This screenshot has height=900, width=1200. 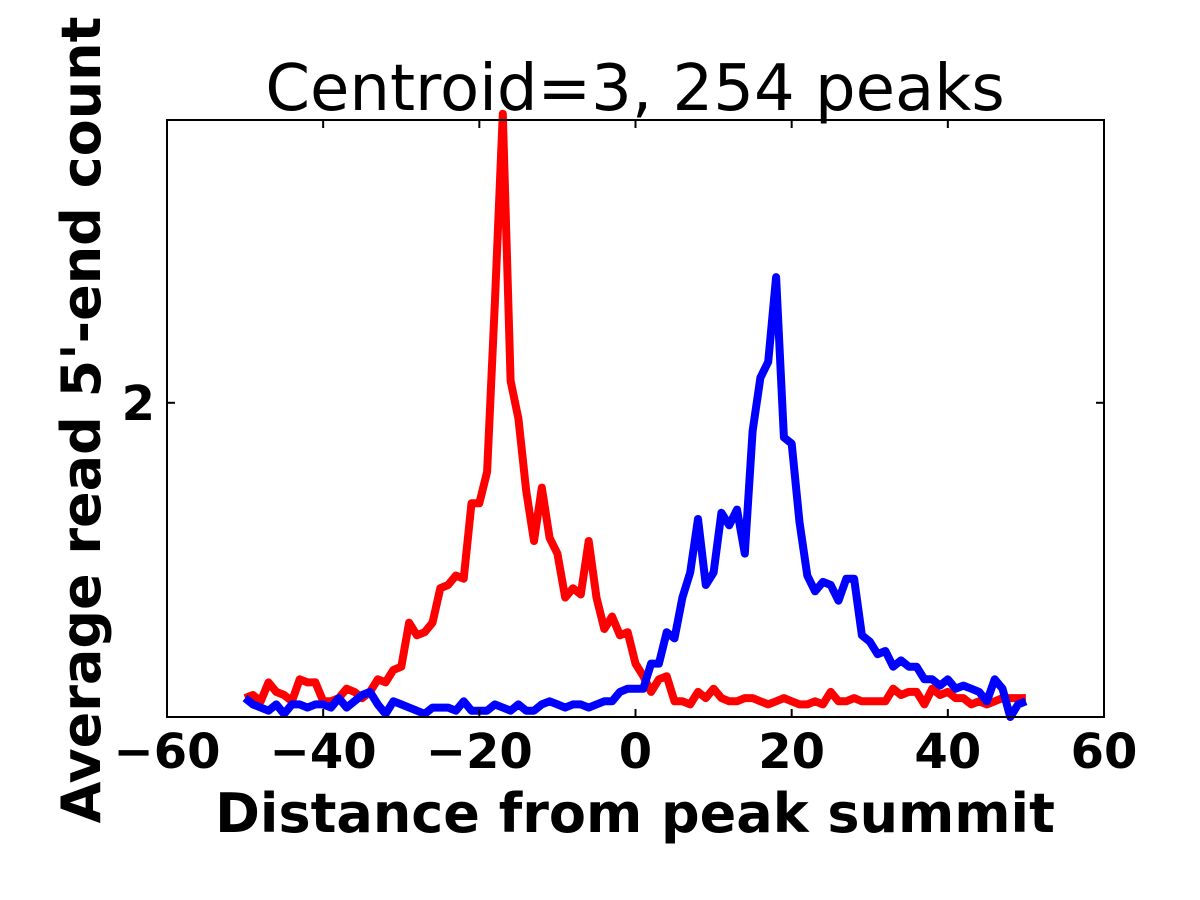 I want to click on x-tick-label: 0, so click(x=635, y=752).